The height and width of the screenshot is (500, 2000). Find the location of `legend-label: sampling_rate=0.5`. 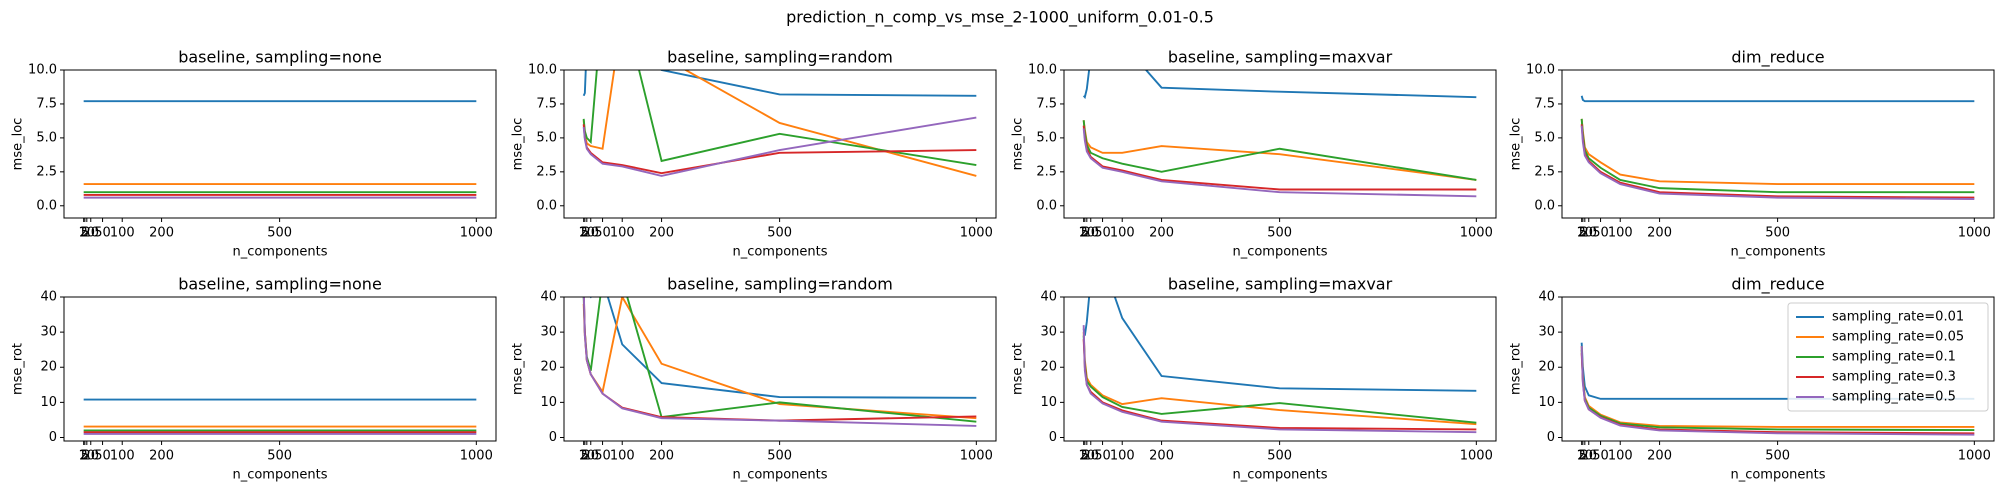

legend-label: sampling_rate=0.5 is located at coordinates (1894, 397).